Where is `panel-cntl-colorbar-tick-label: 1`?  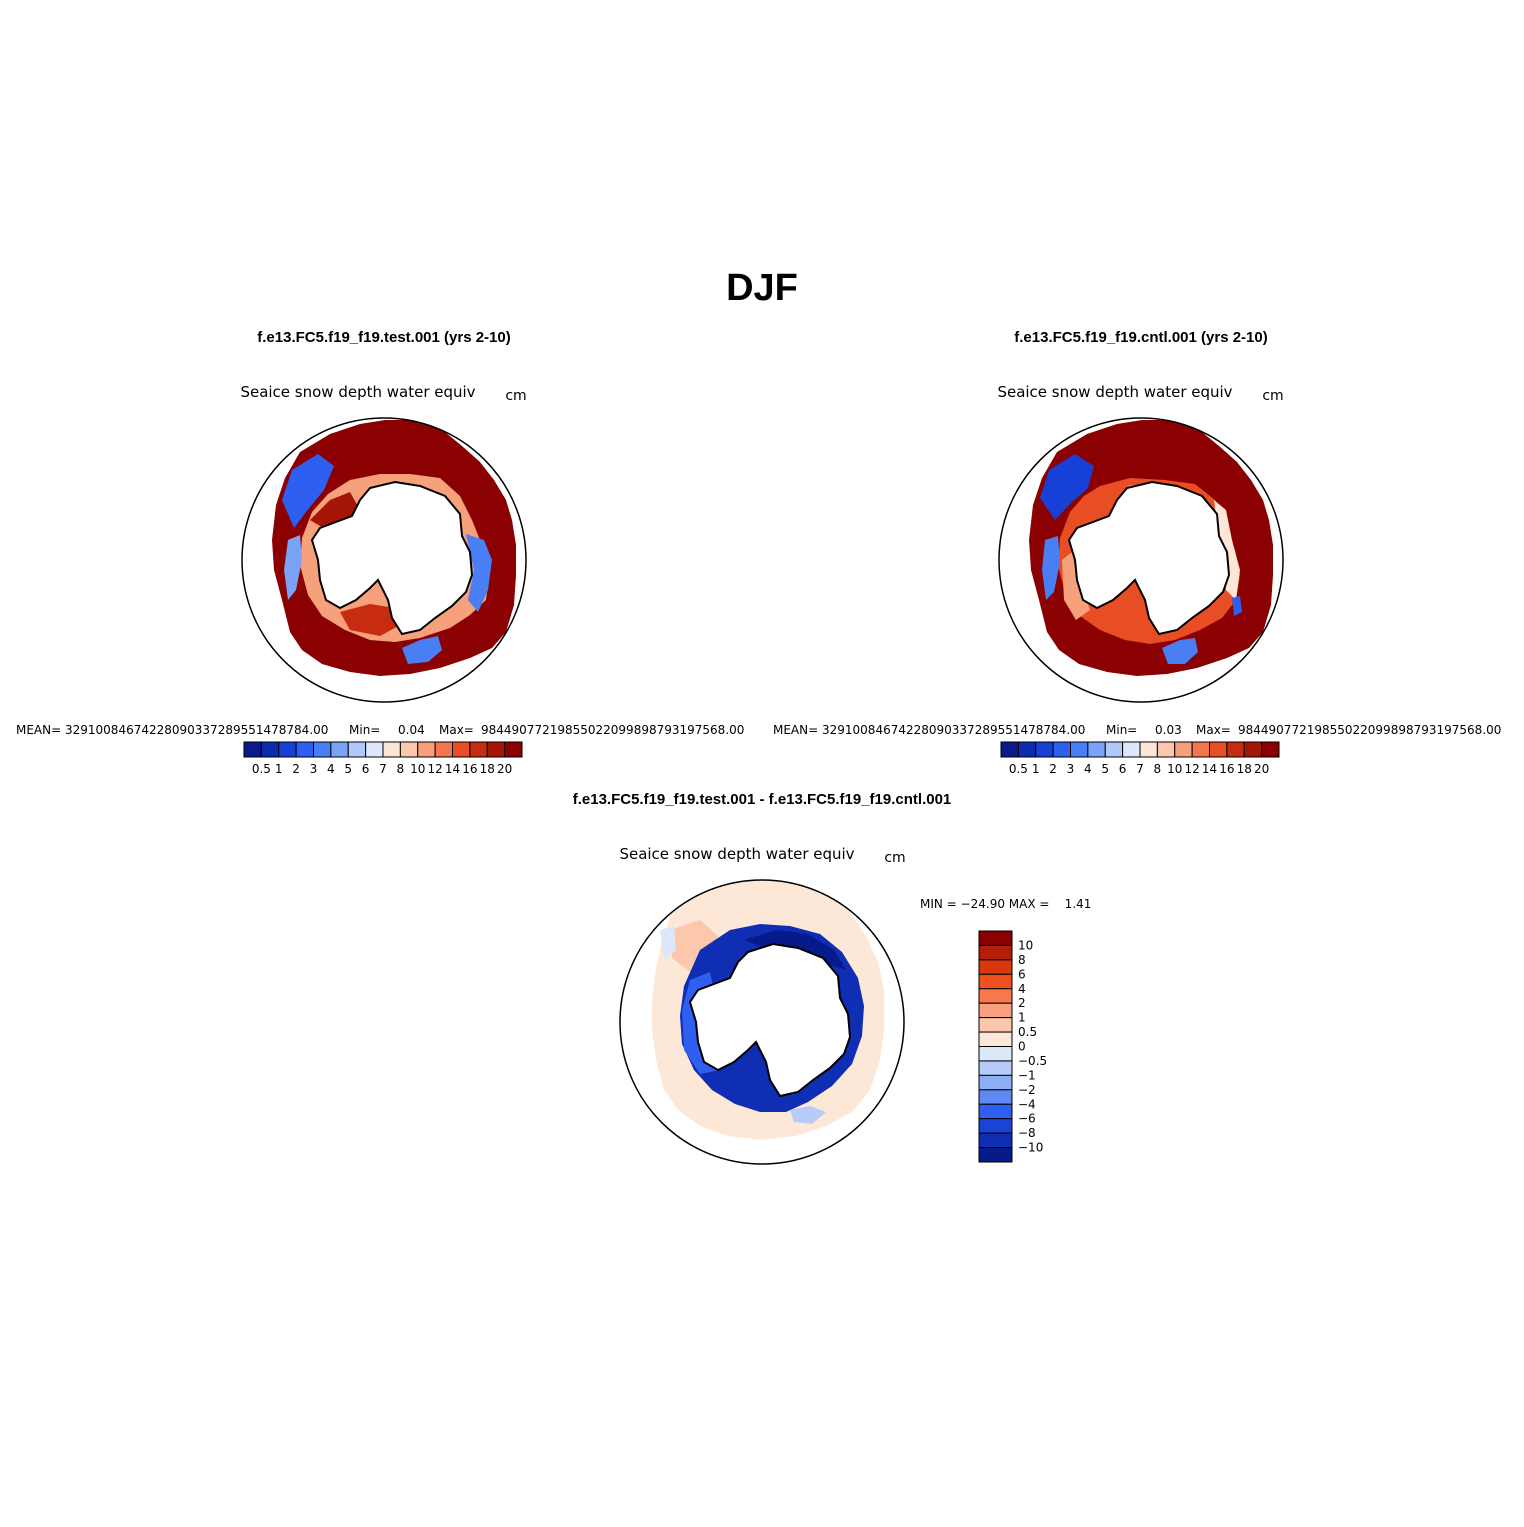 panel-cntl-colorbar-tick-label: 1 is located at coordinates (1036, 769).